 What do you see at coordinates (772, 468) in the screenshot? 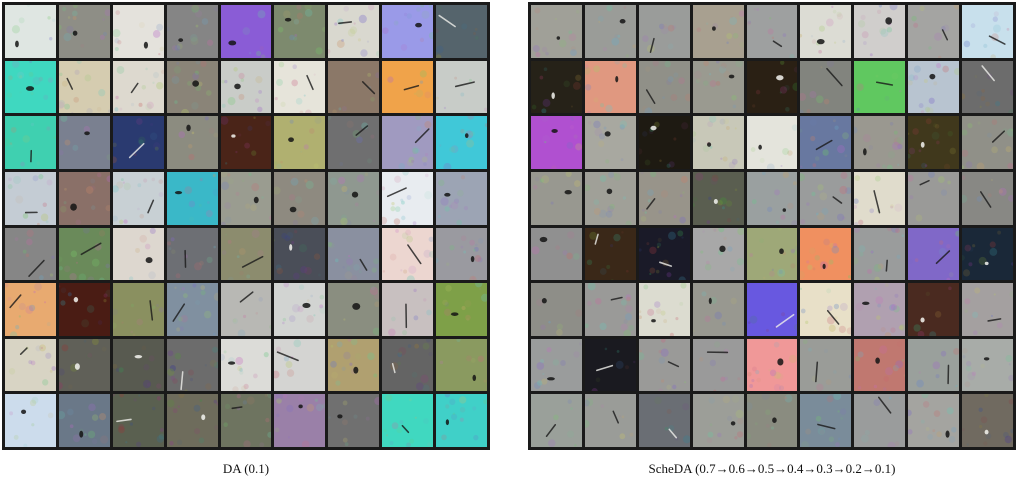
I see `right-caption: ScheDA (0.7→0.6→0.5→0.4→0.3→0.2→0.1)` at bounding box center [772, 468].